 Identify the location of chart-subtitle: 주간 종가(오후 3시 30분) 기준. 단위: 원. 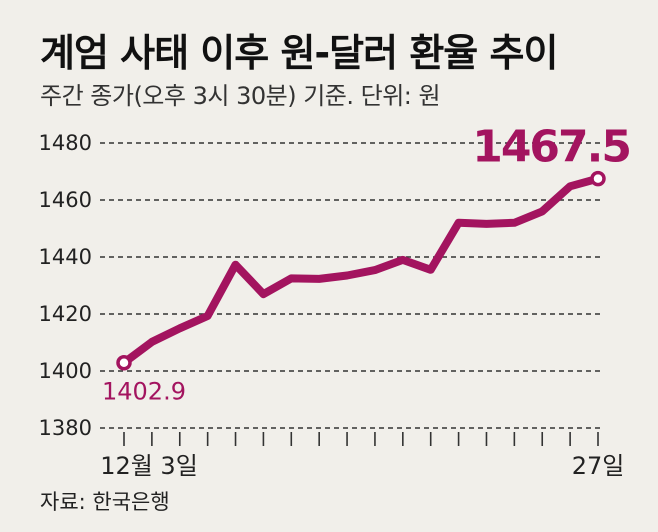
(240, 96).